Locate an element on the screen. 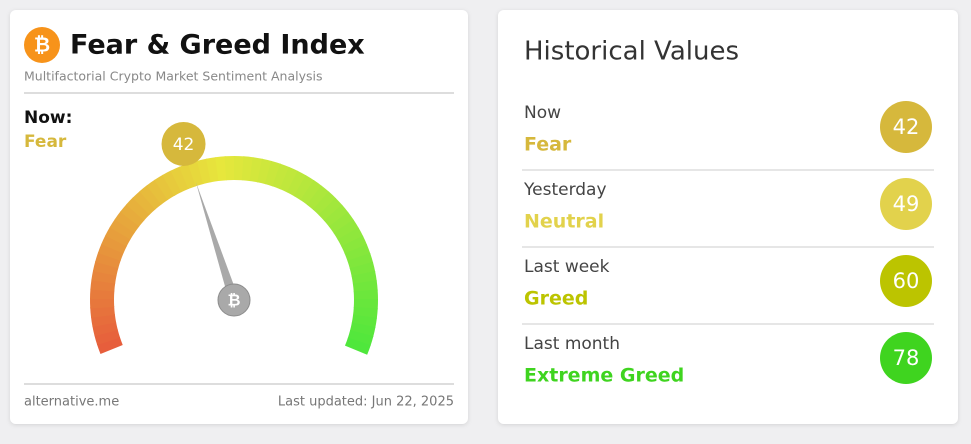 The height and width of the screenshot is (444, 971). history-value: 78 is located at coordinates (906, 358).